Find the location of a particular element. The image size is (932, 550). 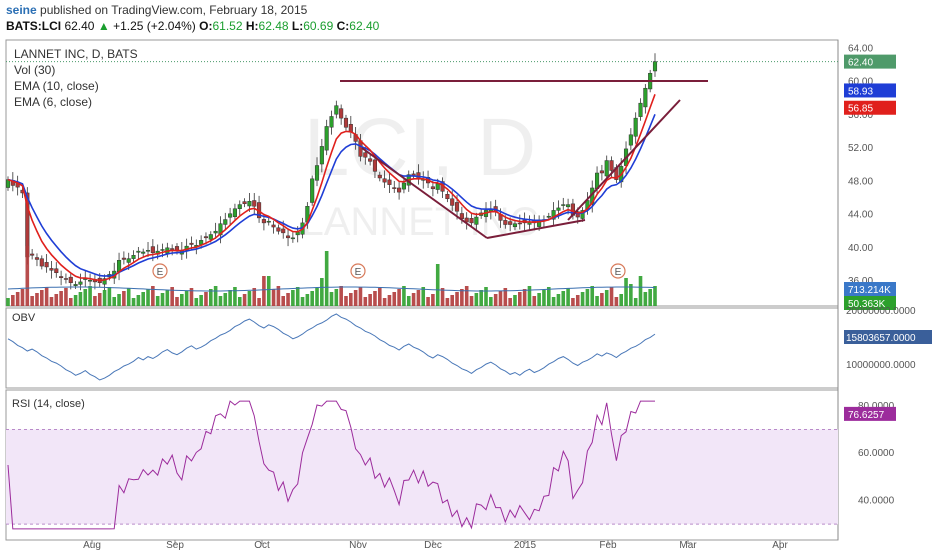

rsi-tag: 76.6257 is located at coordinates (866, 415).